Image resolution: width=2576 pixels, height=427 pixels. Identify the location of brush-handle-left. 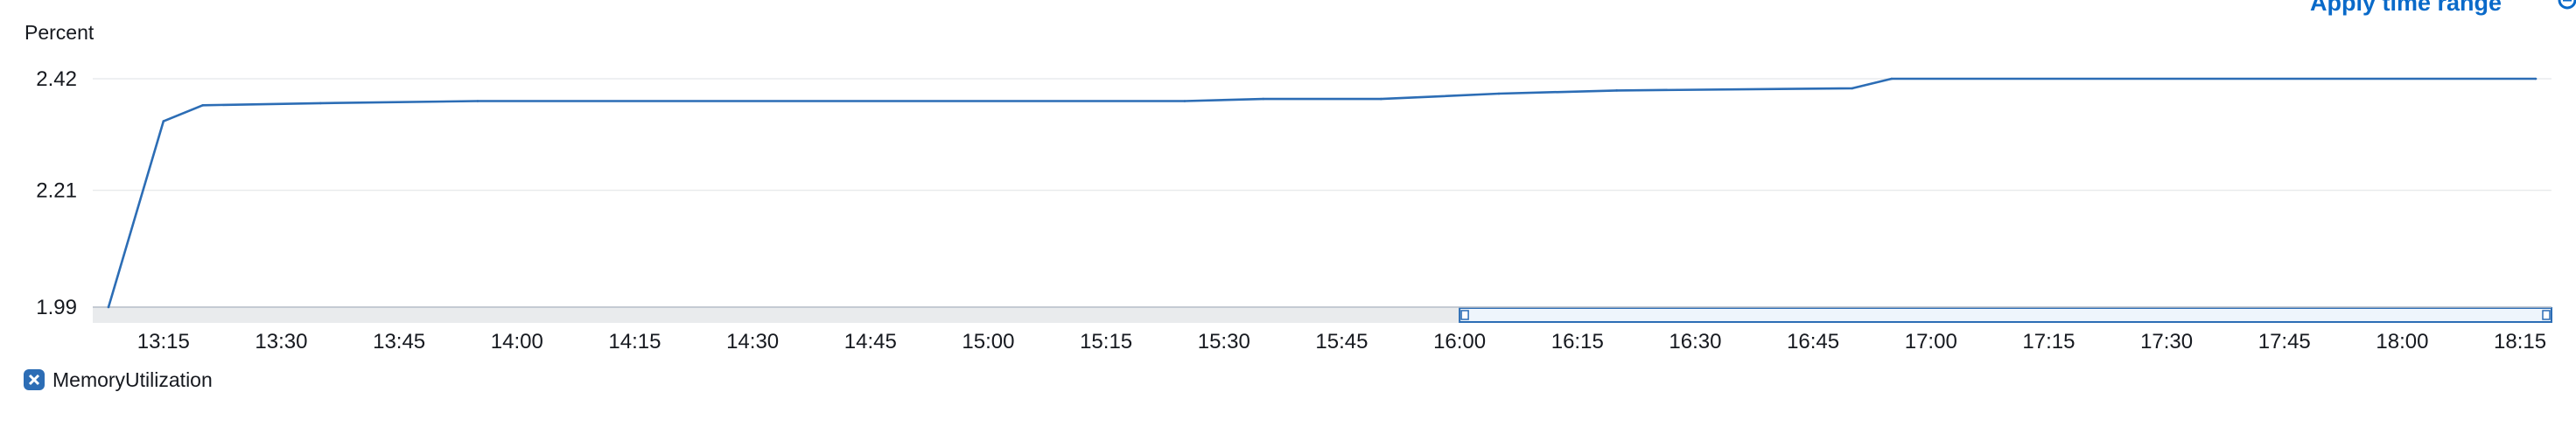
(1464, 315).